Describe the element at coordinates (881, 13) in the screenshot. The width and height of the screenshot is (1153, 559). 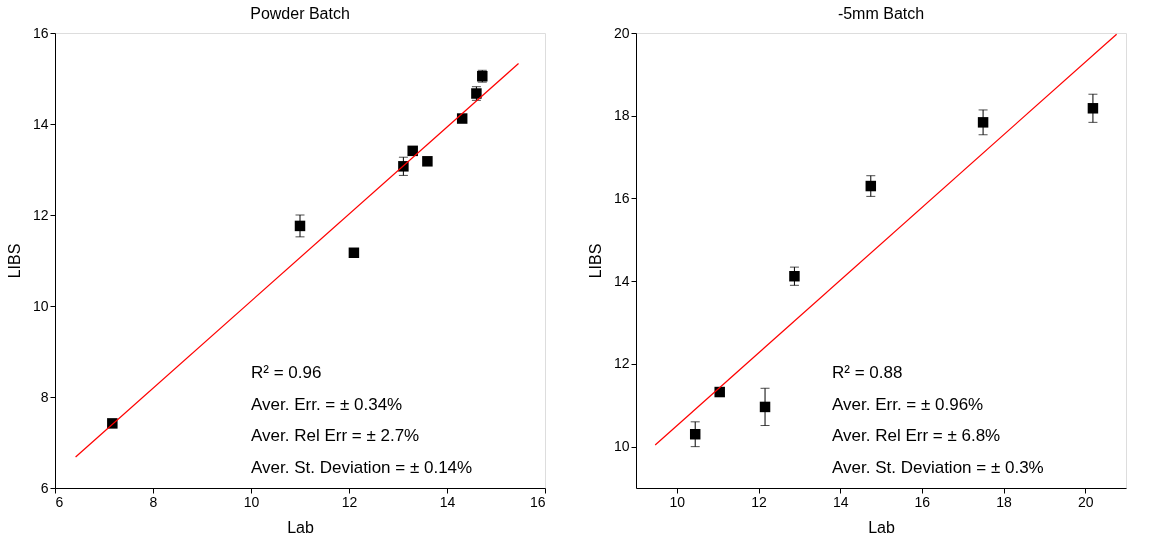
I see `chart-title: -5mm Batch` at that location.